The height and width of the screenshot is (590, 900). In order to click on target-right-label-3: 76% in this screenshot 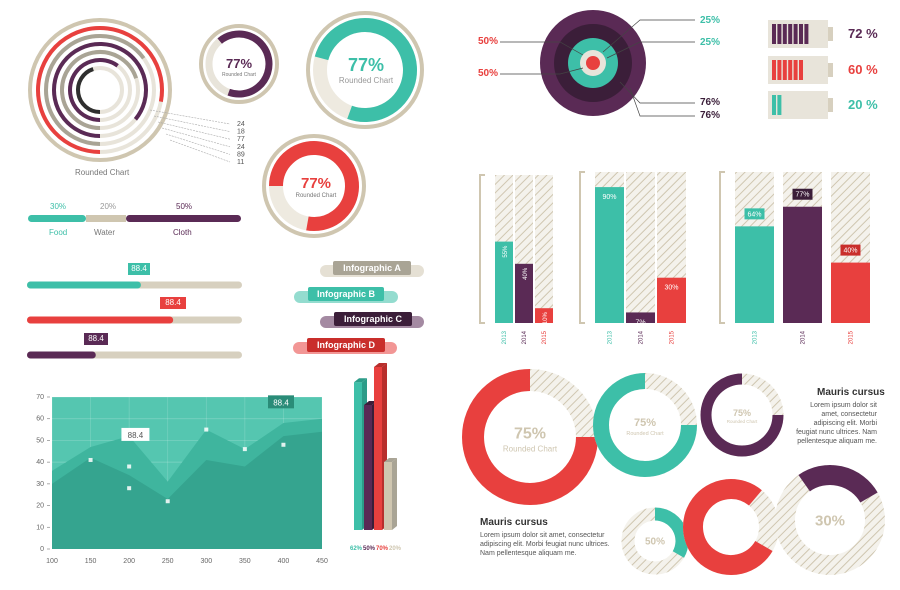, I will do `click(710, 102)`.